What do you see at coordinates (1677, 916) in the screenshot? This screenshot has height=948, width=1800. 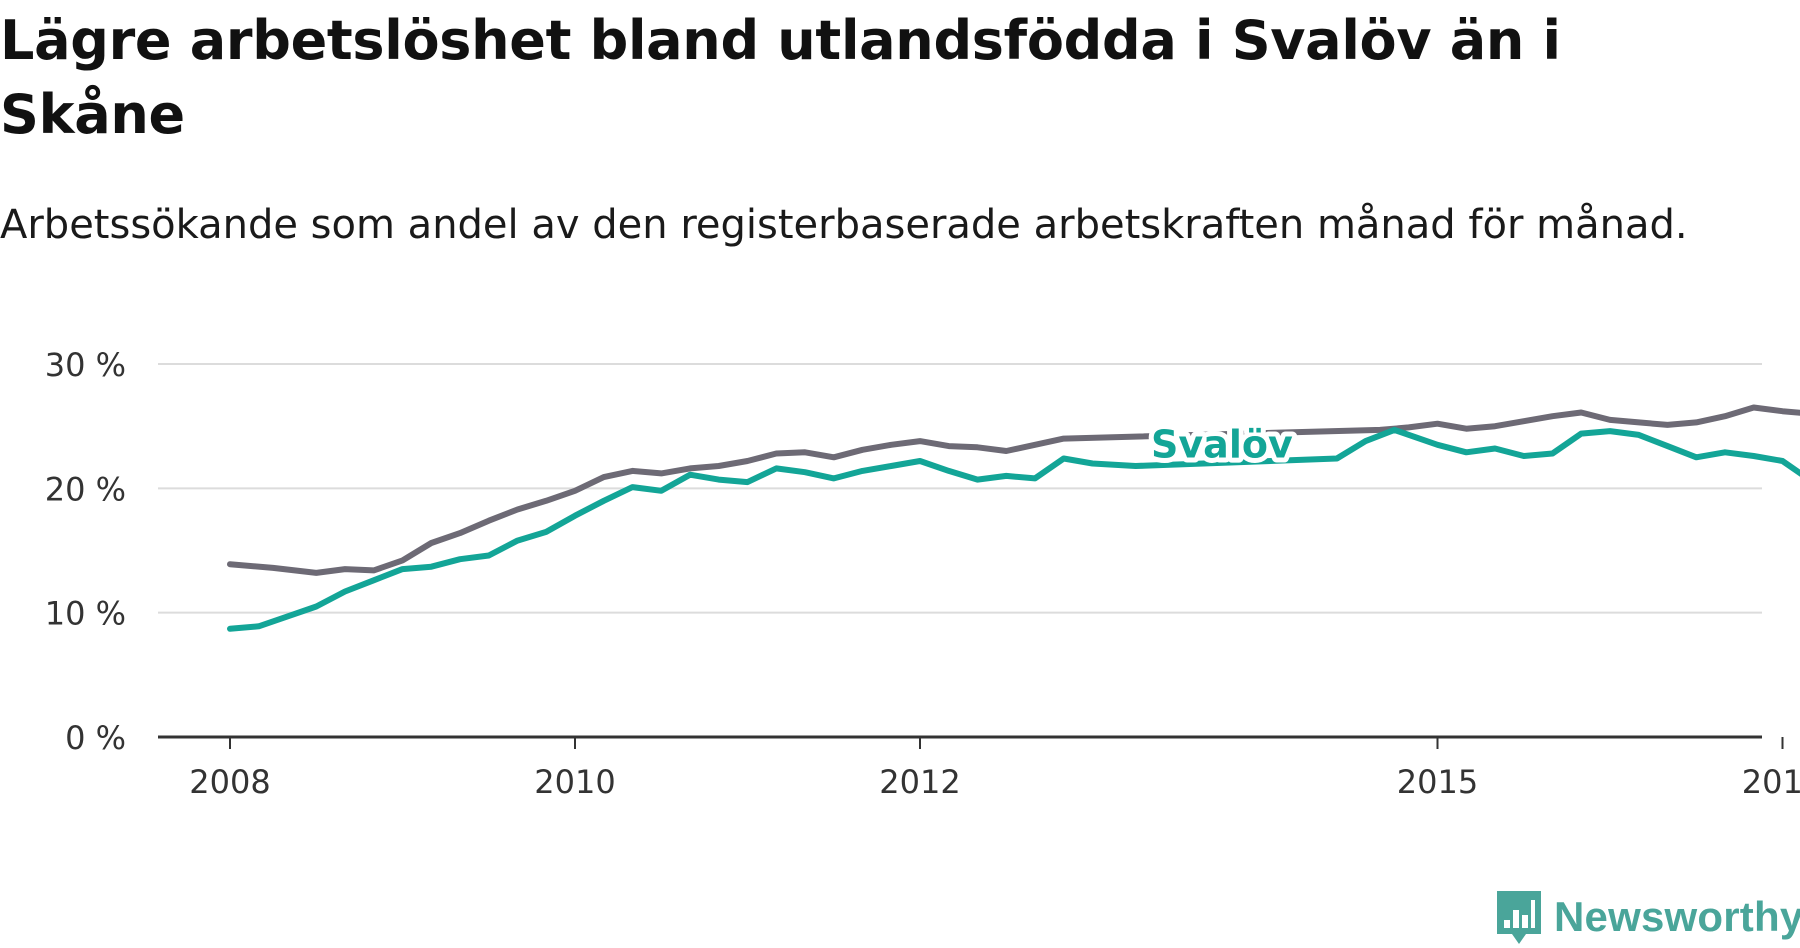 I see `brand-name: Newsworthy` at bounding box center [1677, 916].